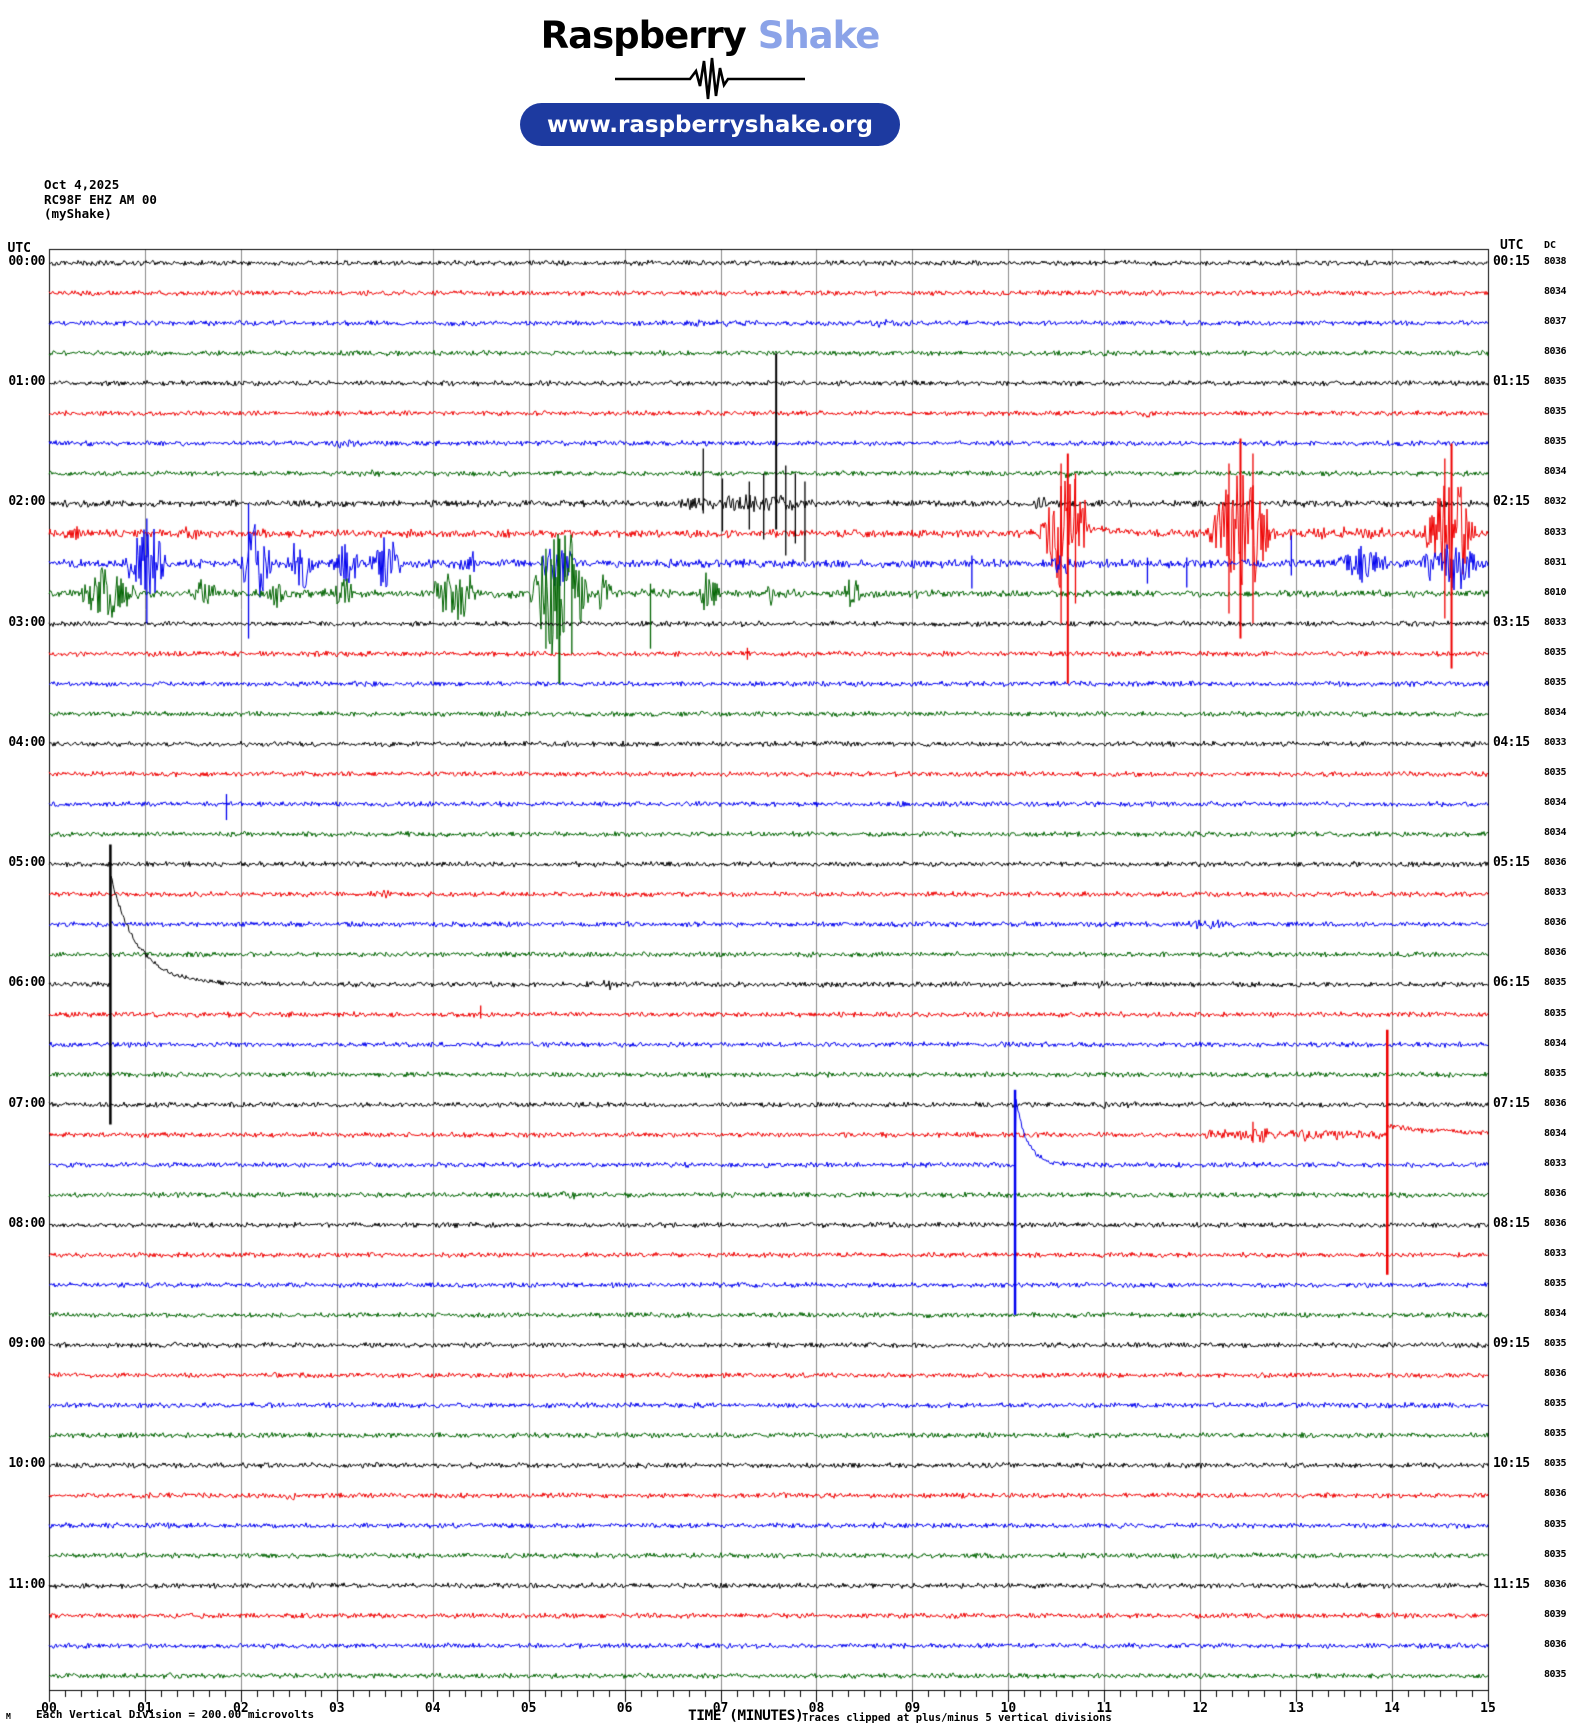 This screenshot has height=1732, width=1570. Describe the element at coordinates (710, 81) in the screenshot. I see `waveform-icon` at that location.